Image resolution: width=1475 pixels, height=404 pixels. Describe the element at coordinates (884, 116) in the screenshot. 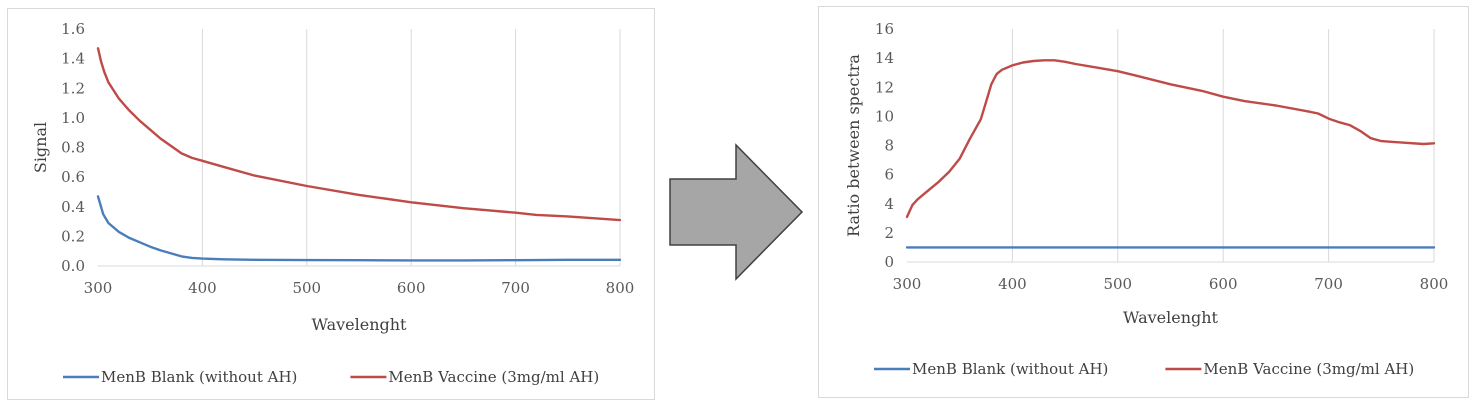

I see `y-tick-label: 10` at that location.